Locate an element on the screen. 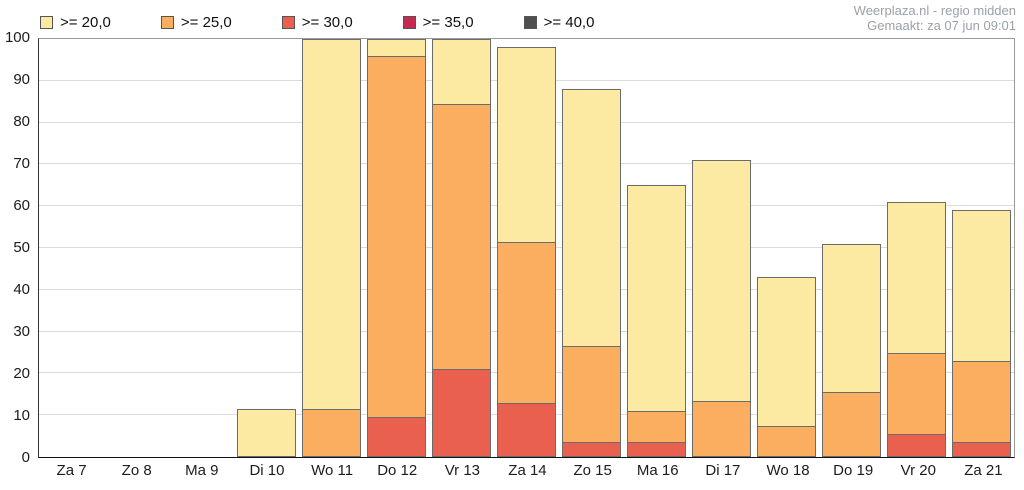 The image size is (1024, 490). y-tick-label: 40 is located at coordinates (21, 289).